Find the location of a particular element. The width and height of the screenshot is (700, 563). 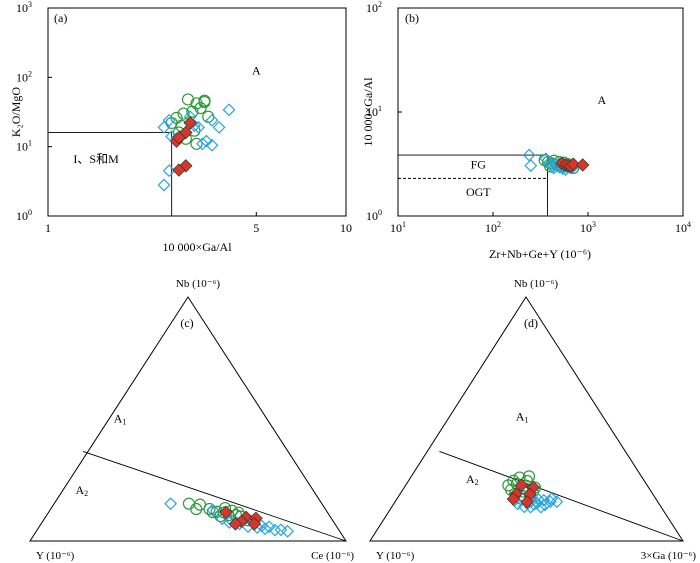

panel-c-boundaries is located at coordinates (214, 496).